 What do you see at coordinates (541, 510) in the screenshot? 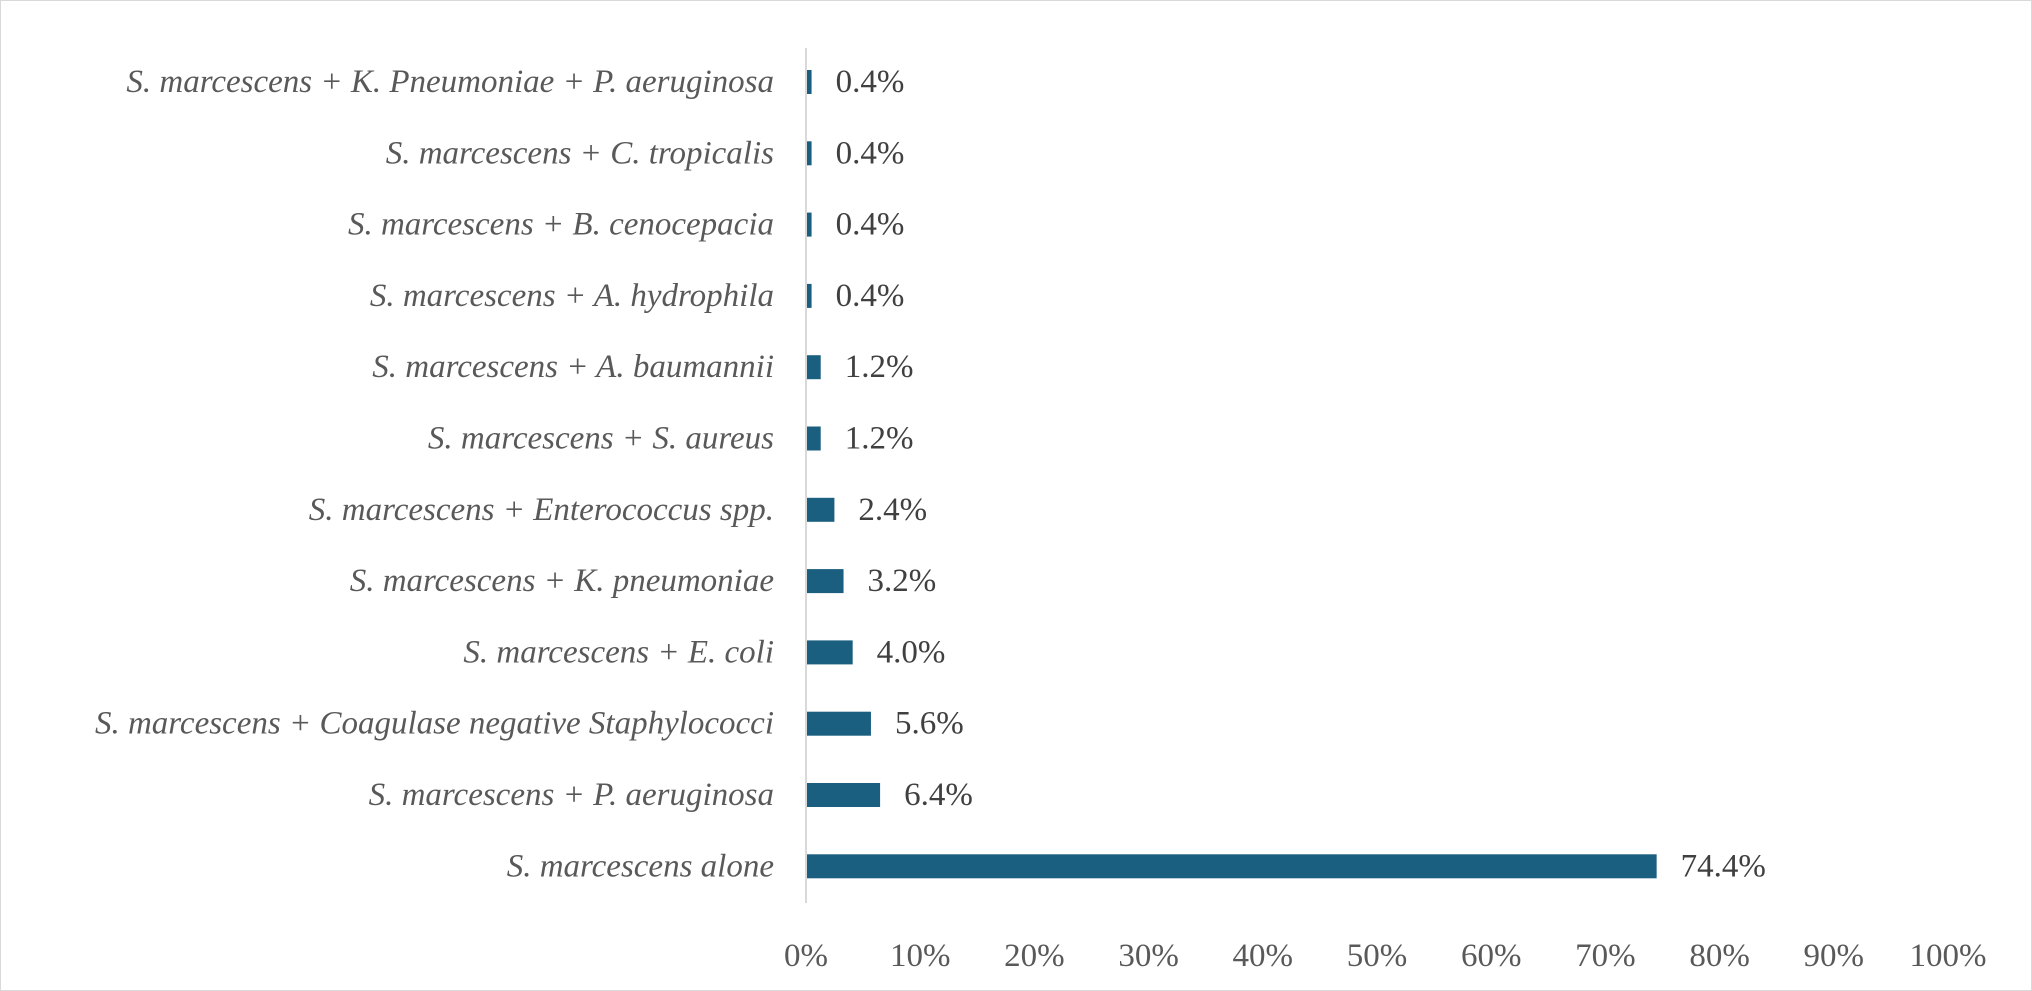
I see `category-label: S. marcescens + Enterococcus spp.` at bounding box center [541, 510].